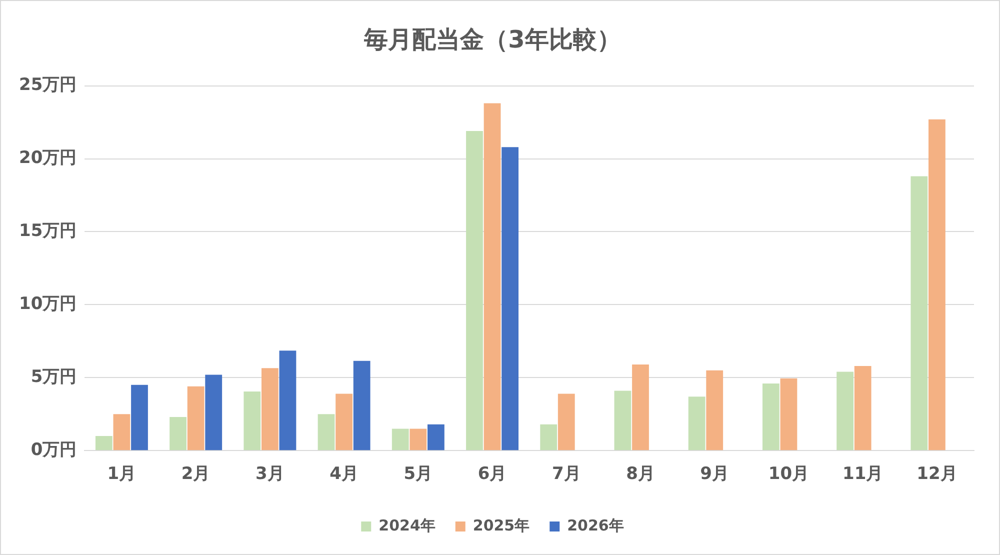 Image resolution: width=1000 pixels, height=555 pixels. Describe the element at coordinates (501, 525) in the screenshot. I see `legend-label: 2025年` at that location.